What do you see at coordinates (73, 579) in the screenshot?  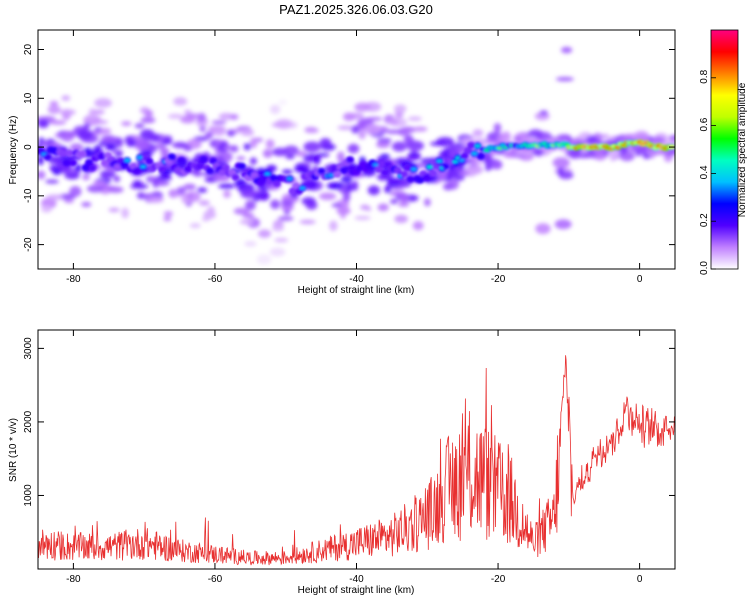 I see `x-tick-label: -80` at bounding box center [73, 579].